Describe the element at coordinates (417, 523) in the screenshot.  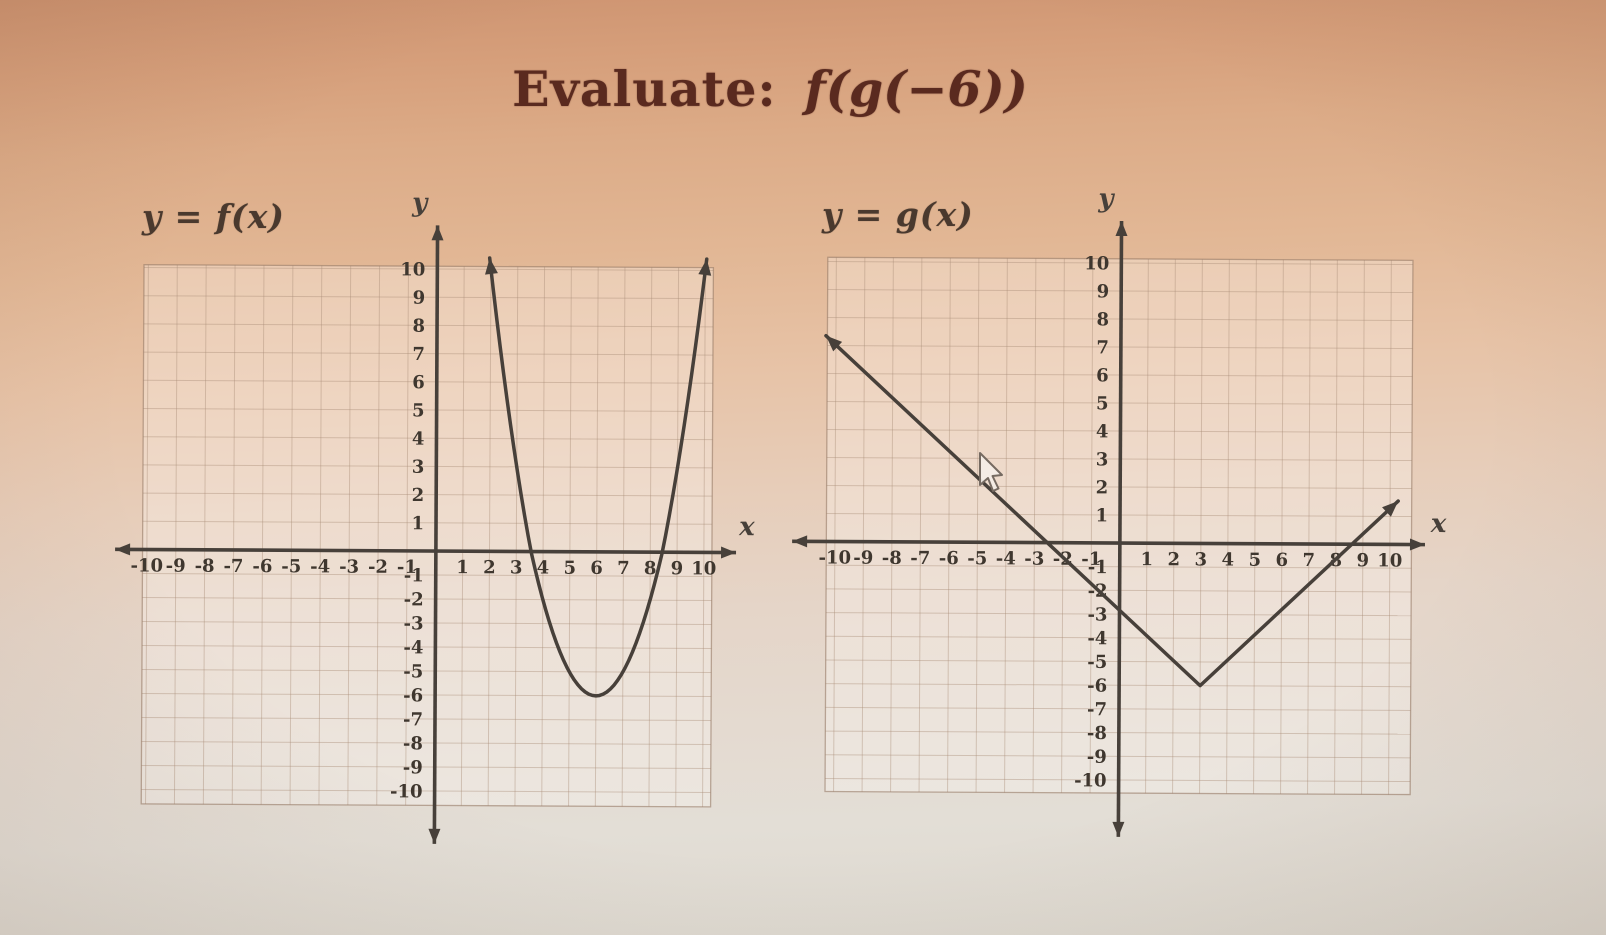
I see `y-tick-label: 1` at that location.